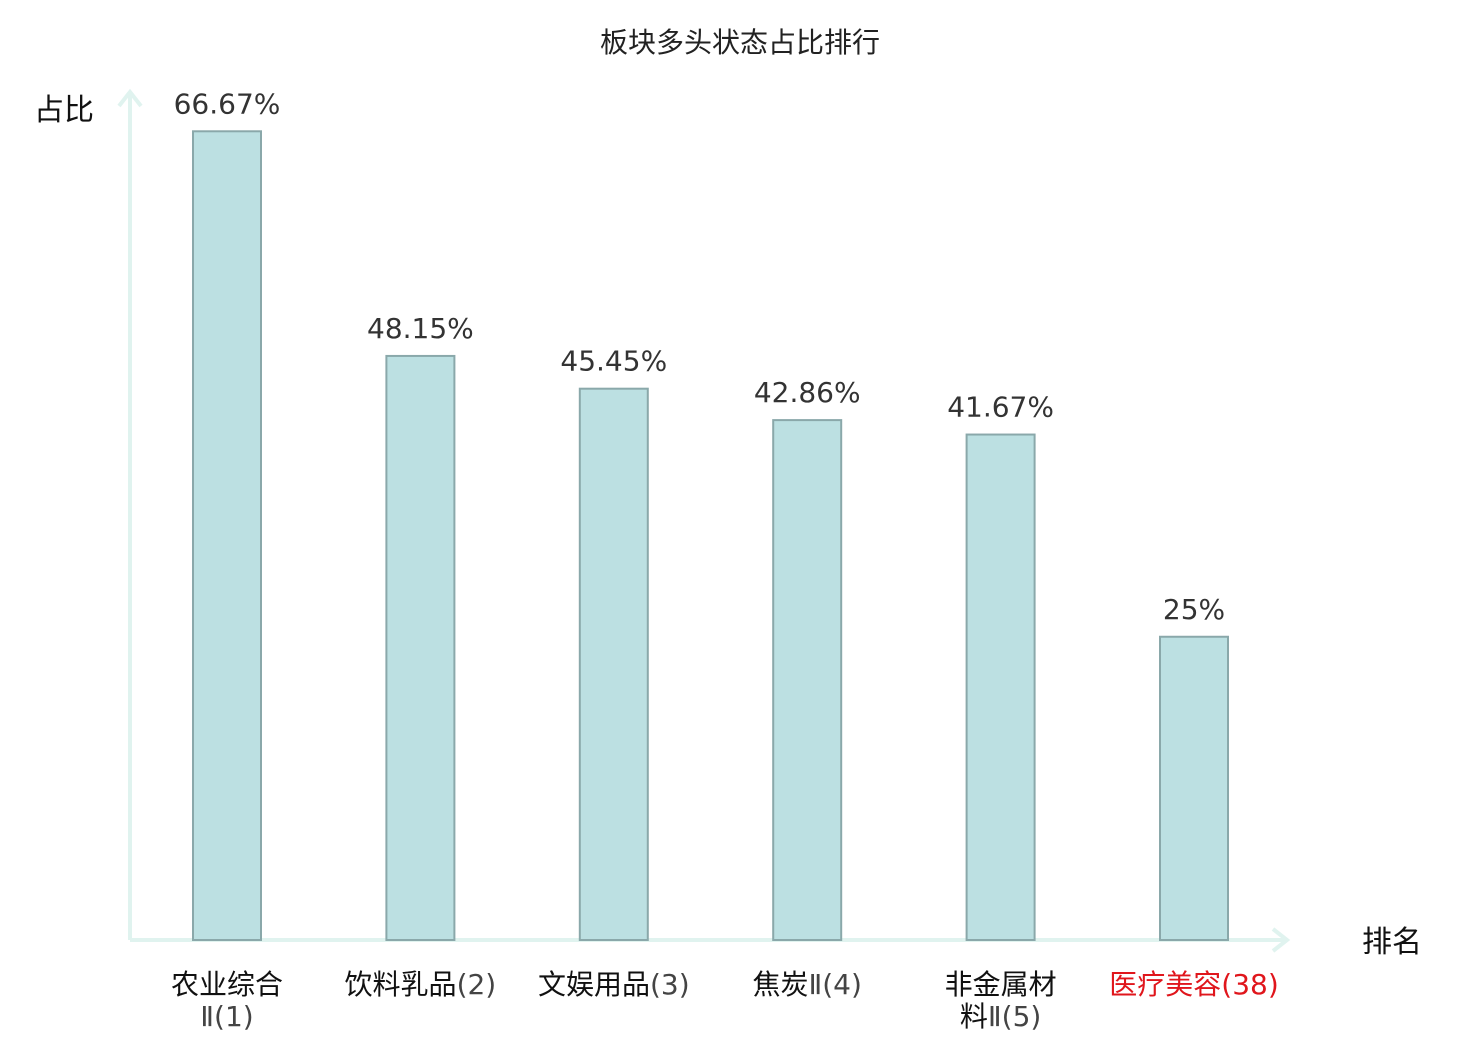  What do you see at coordinates (1194, 984) in the screenshot?
I see `tick-label: 医疗美容(38)` at bounding box center [1194, 984].